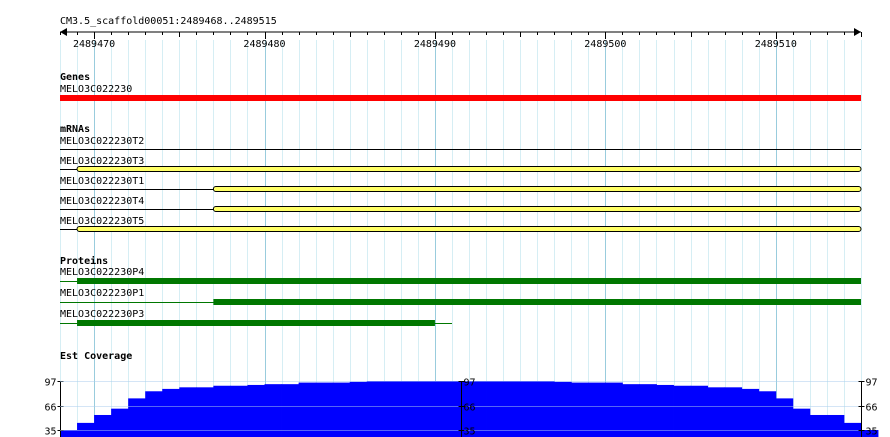 This screenshot has width=890, height=437. What do you see at coordinates (75, 77) in the screenshot?
I see `genes-track-title: Genes` at bounding box center [75, 77].